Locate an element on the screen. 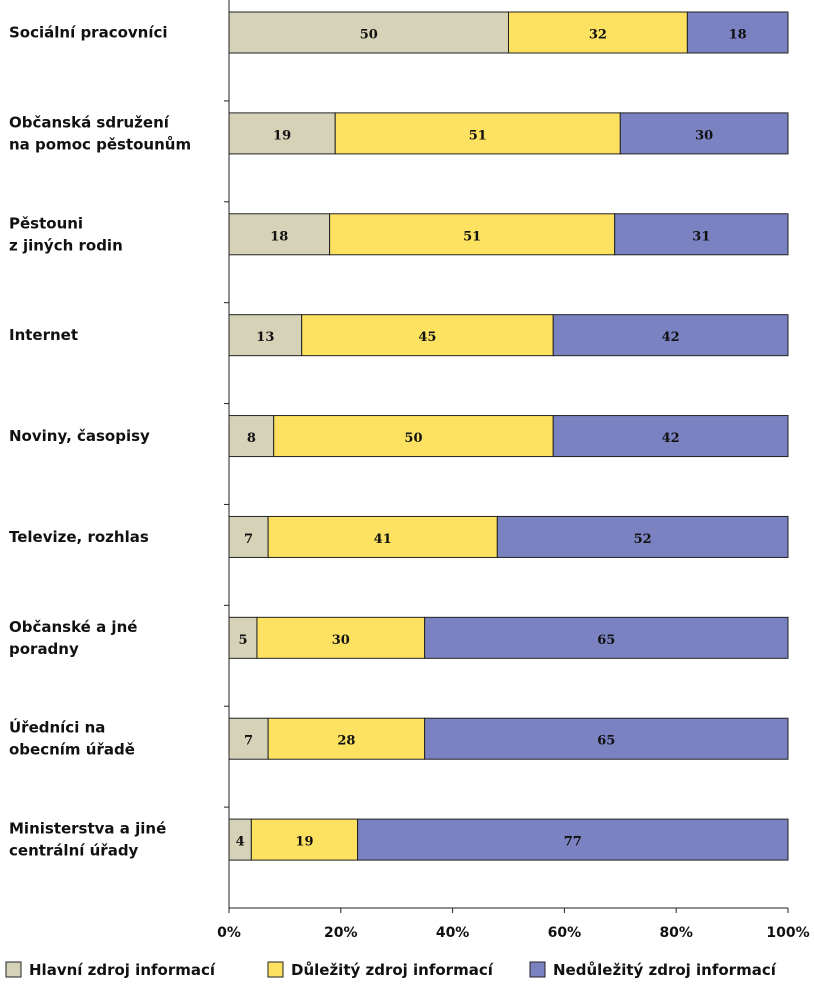 This screenshot has height=991, width=814. data-label: 31 is located at coordinates (701, 236).